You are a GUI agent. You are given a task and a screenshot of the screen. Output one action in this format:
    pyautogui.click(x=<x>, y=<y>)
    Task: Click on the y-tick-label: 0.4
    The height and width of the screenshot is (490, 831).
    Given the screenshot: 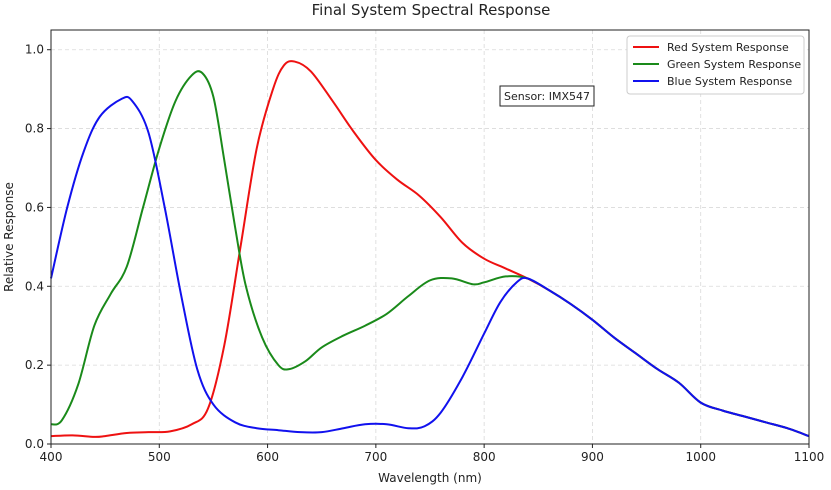 What is the action you would take?
    pyautogui.click(x=34, y=286)
    